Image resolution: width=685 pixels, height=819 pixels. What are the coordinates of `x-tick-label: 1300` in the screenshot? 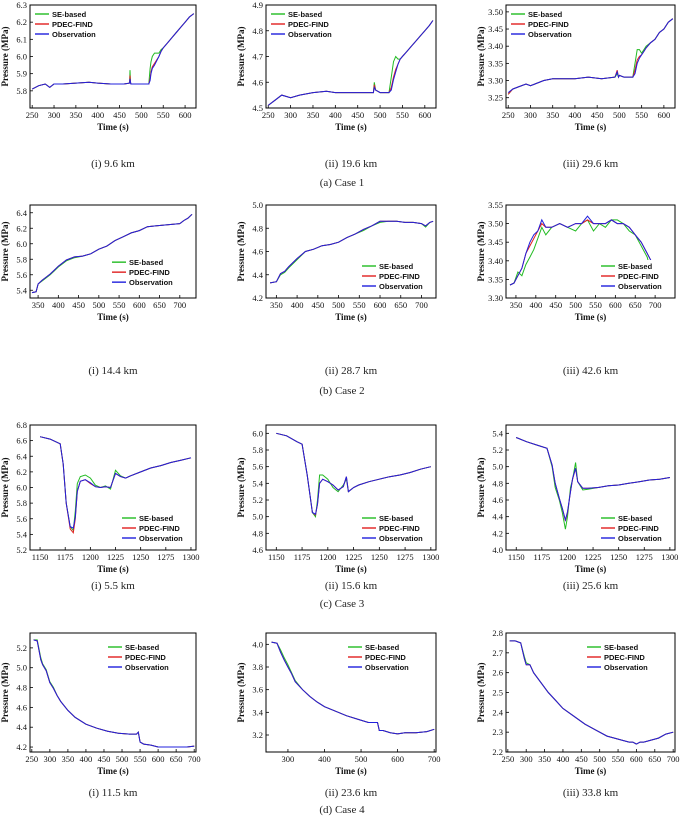 It's located at (430, 557).